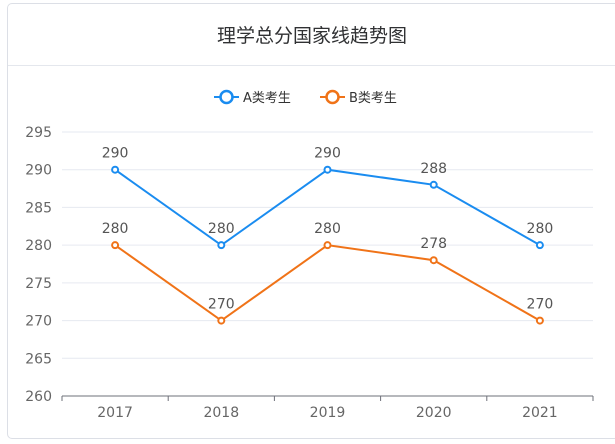 The width and height of the screenshot is (615, 444). Describe the element at coordinates (38, 397) in the screenshot. I see `y-tick-label: 260` at that location.